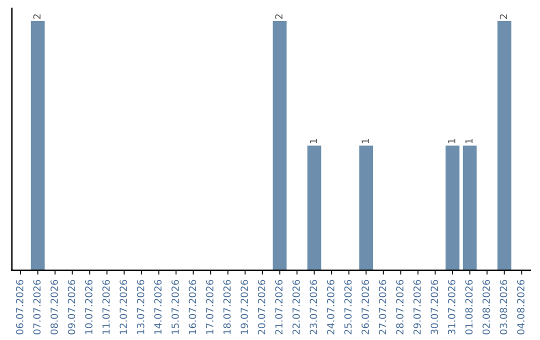 Image resolution: width=540 pixels, height=340 pixels. I want to click on x-tick-label: 07.07.2026, so click(37, 307).